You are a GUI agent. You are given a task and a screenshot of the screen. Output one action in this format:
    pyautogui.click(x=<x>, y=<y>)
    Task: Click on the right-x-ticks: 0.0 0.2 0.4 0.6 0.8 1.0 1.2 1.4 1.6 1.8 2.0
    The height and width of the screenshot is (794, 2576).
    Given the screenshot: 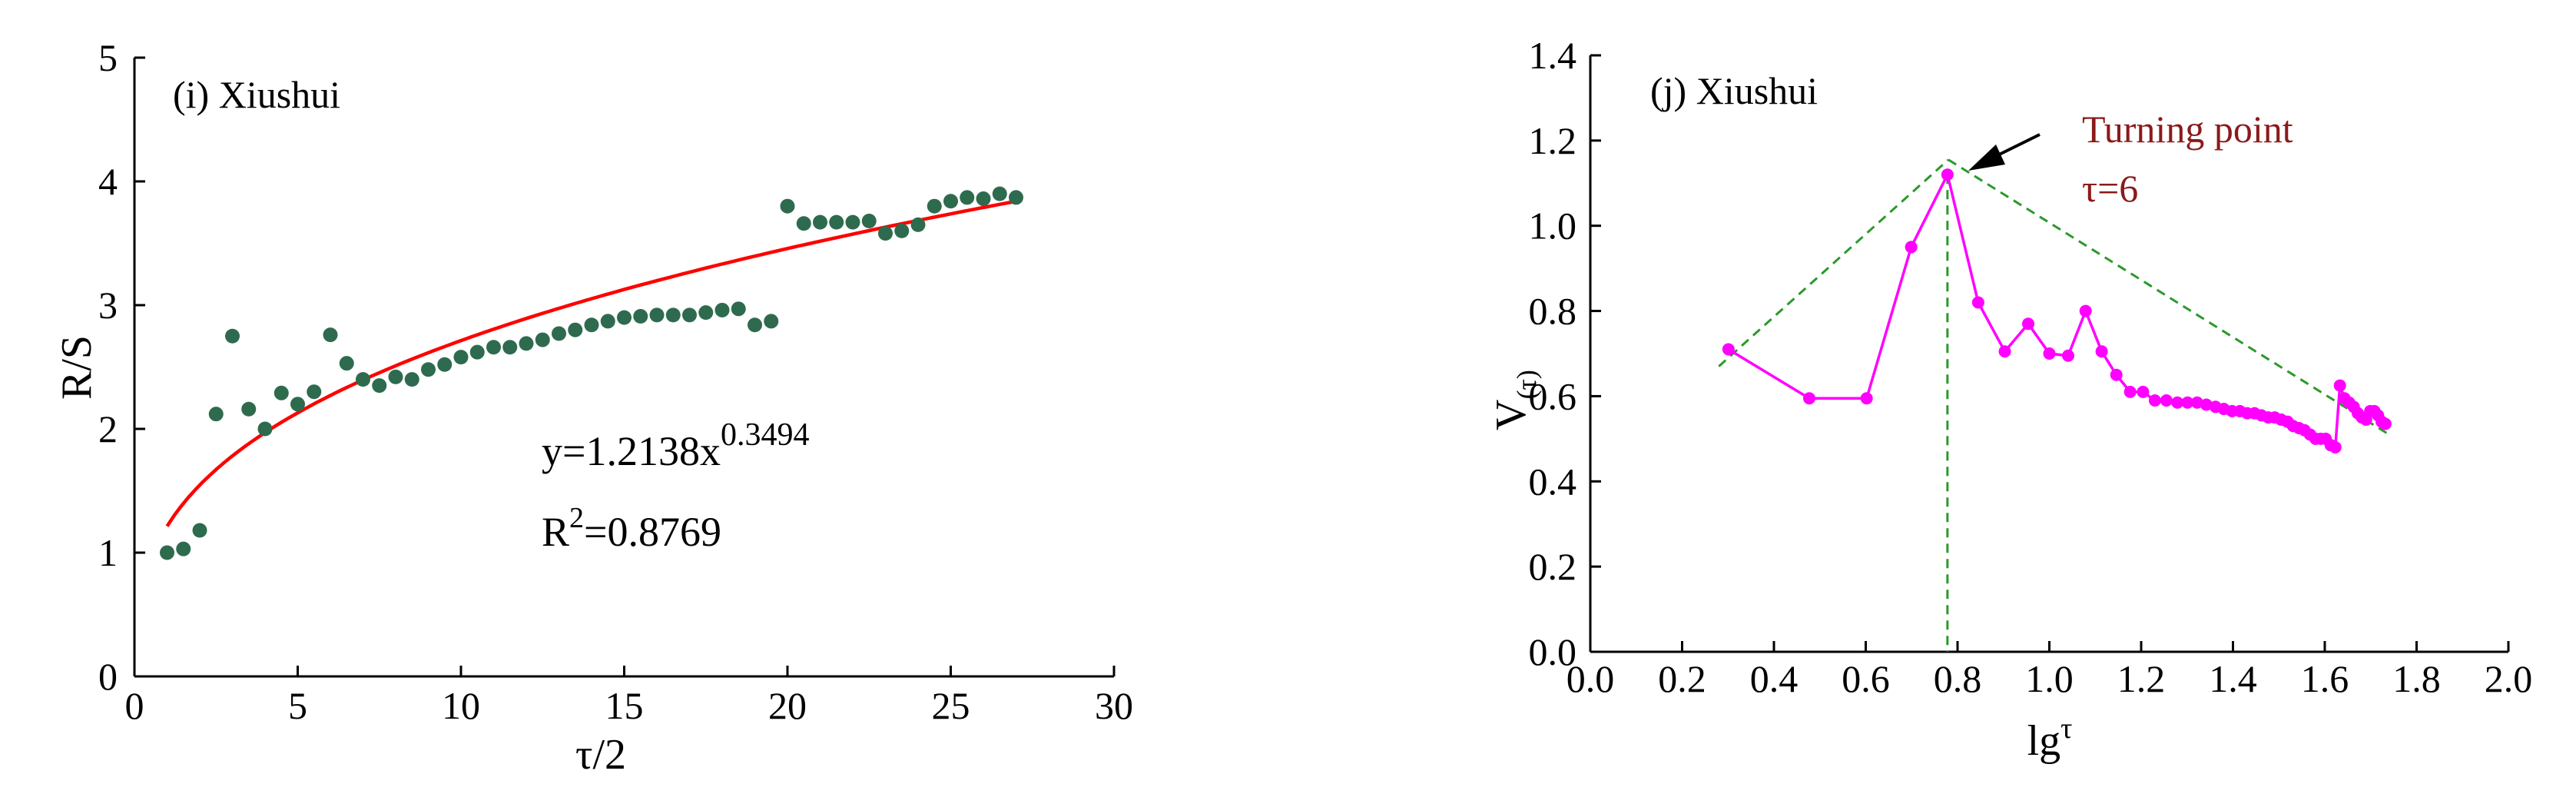 What is the action you would take?
    pyautogui.click(x=2049, y=670)
    